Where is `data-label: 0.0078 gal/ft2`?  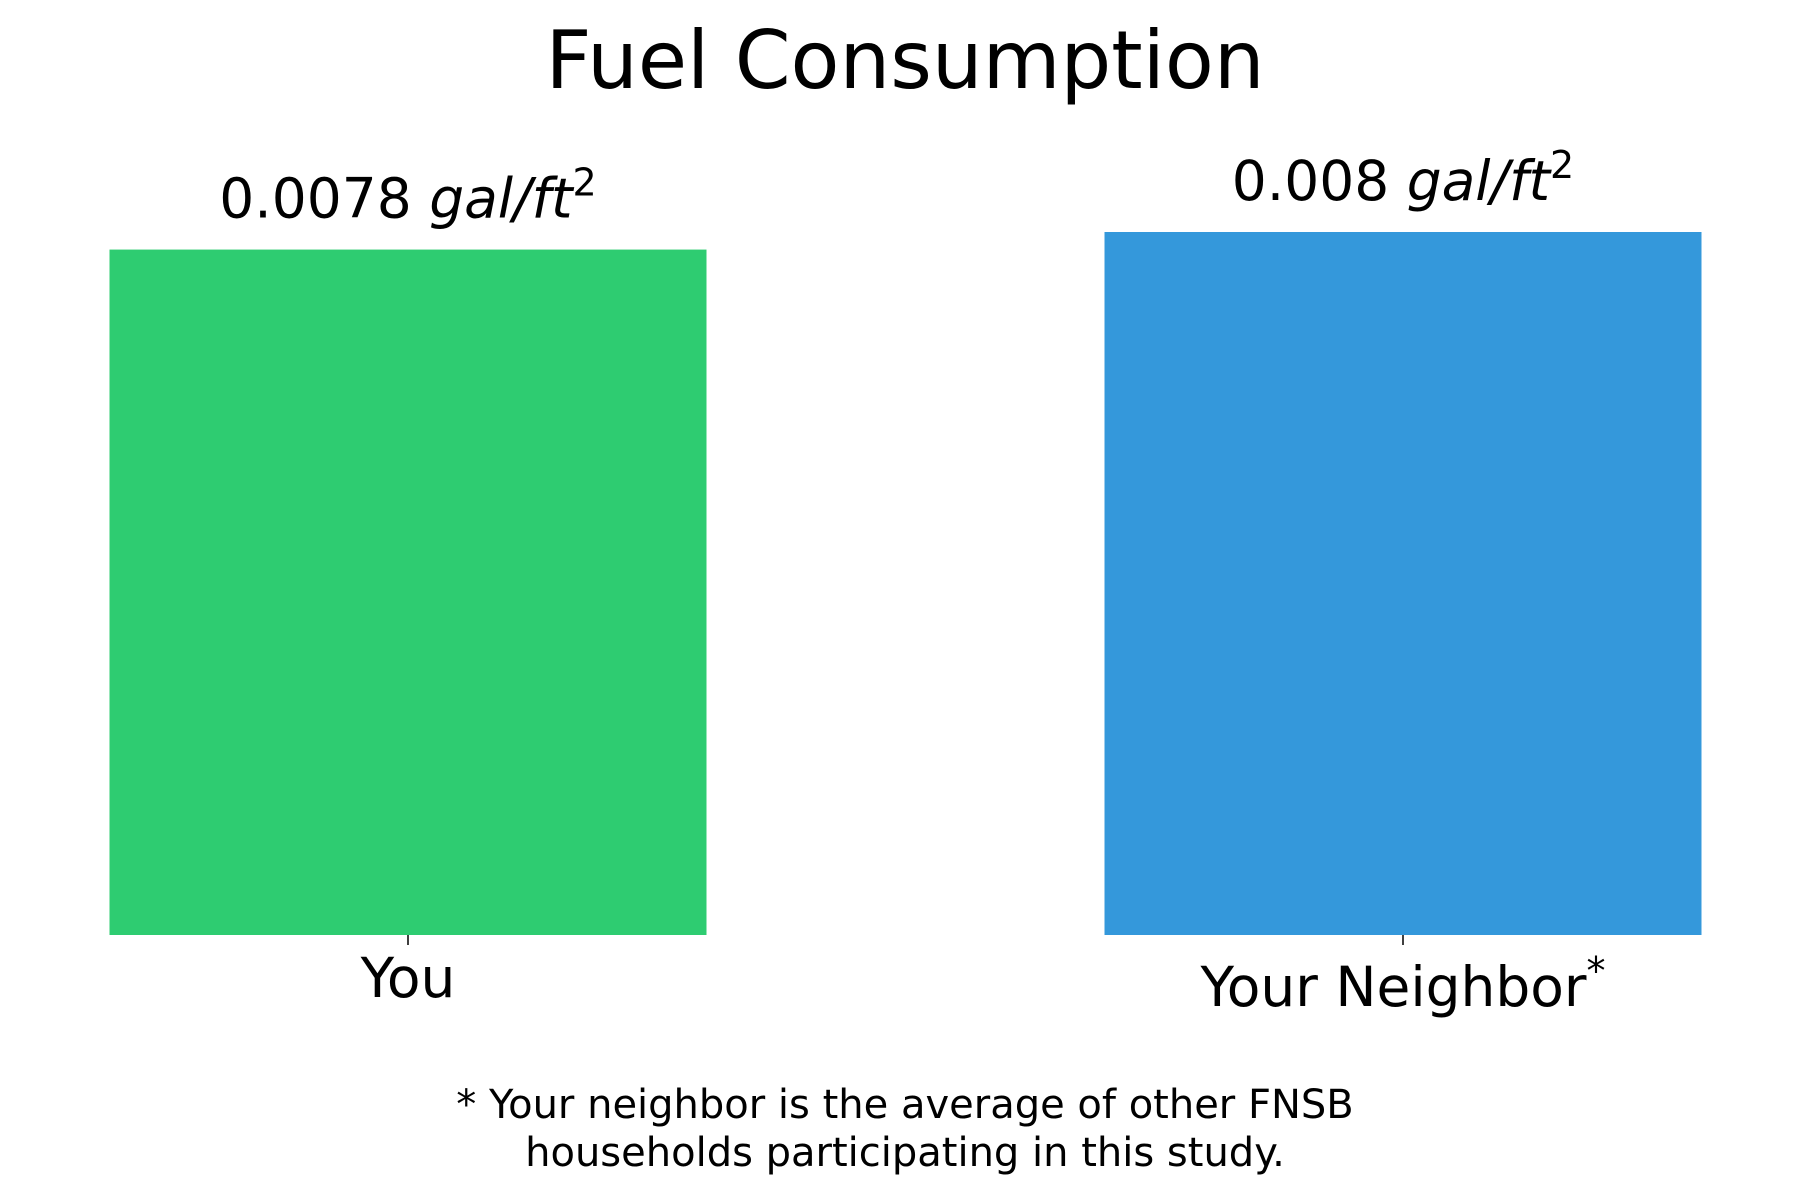 data-label: 0.0078 gal/ft2 is located at coordinates (407, 196).